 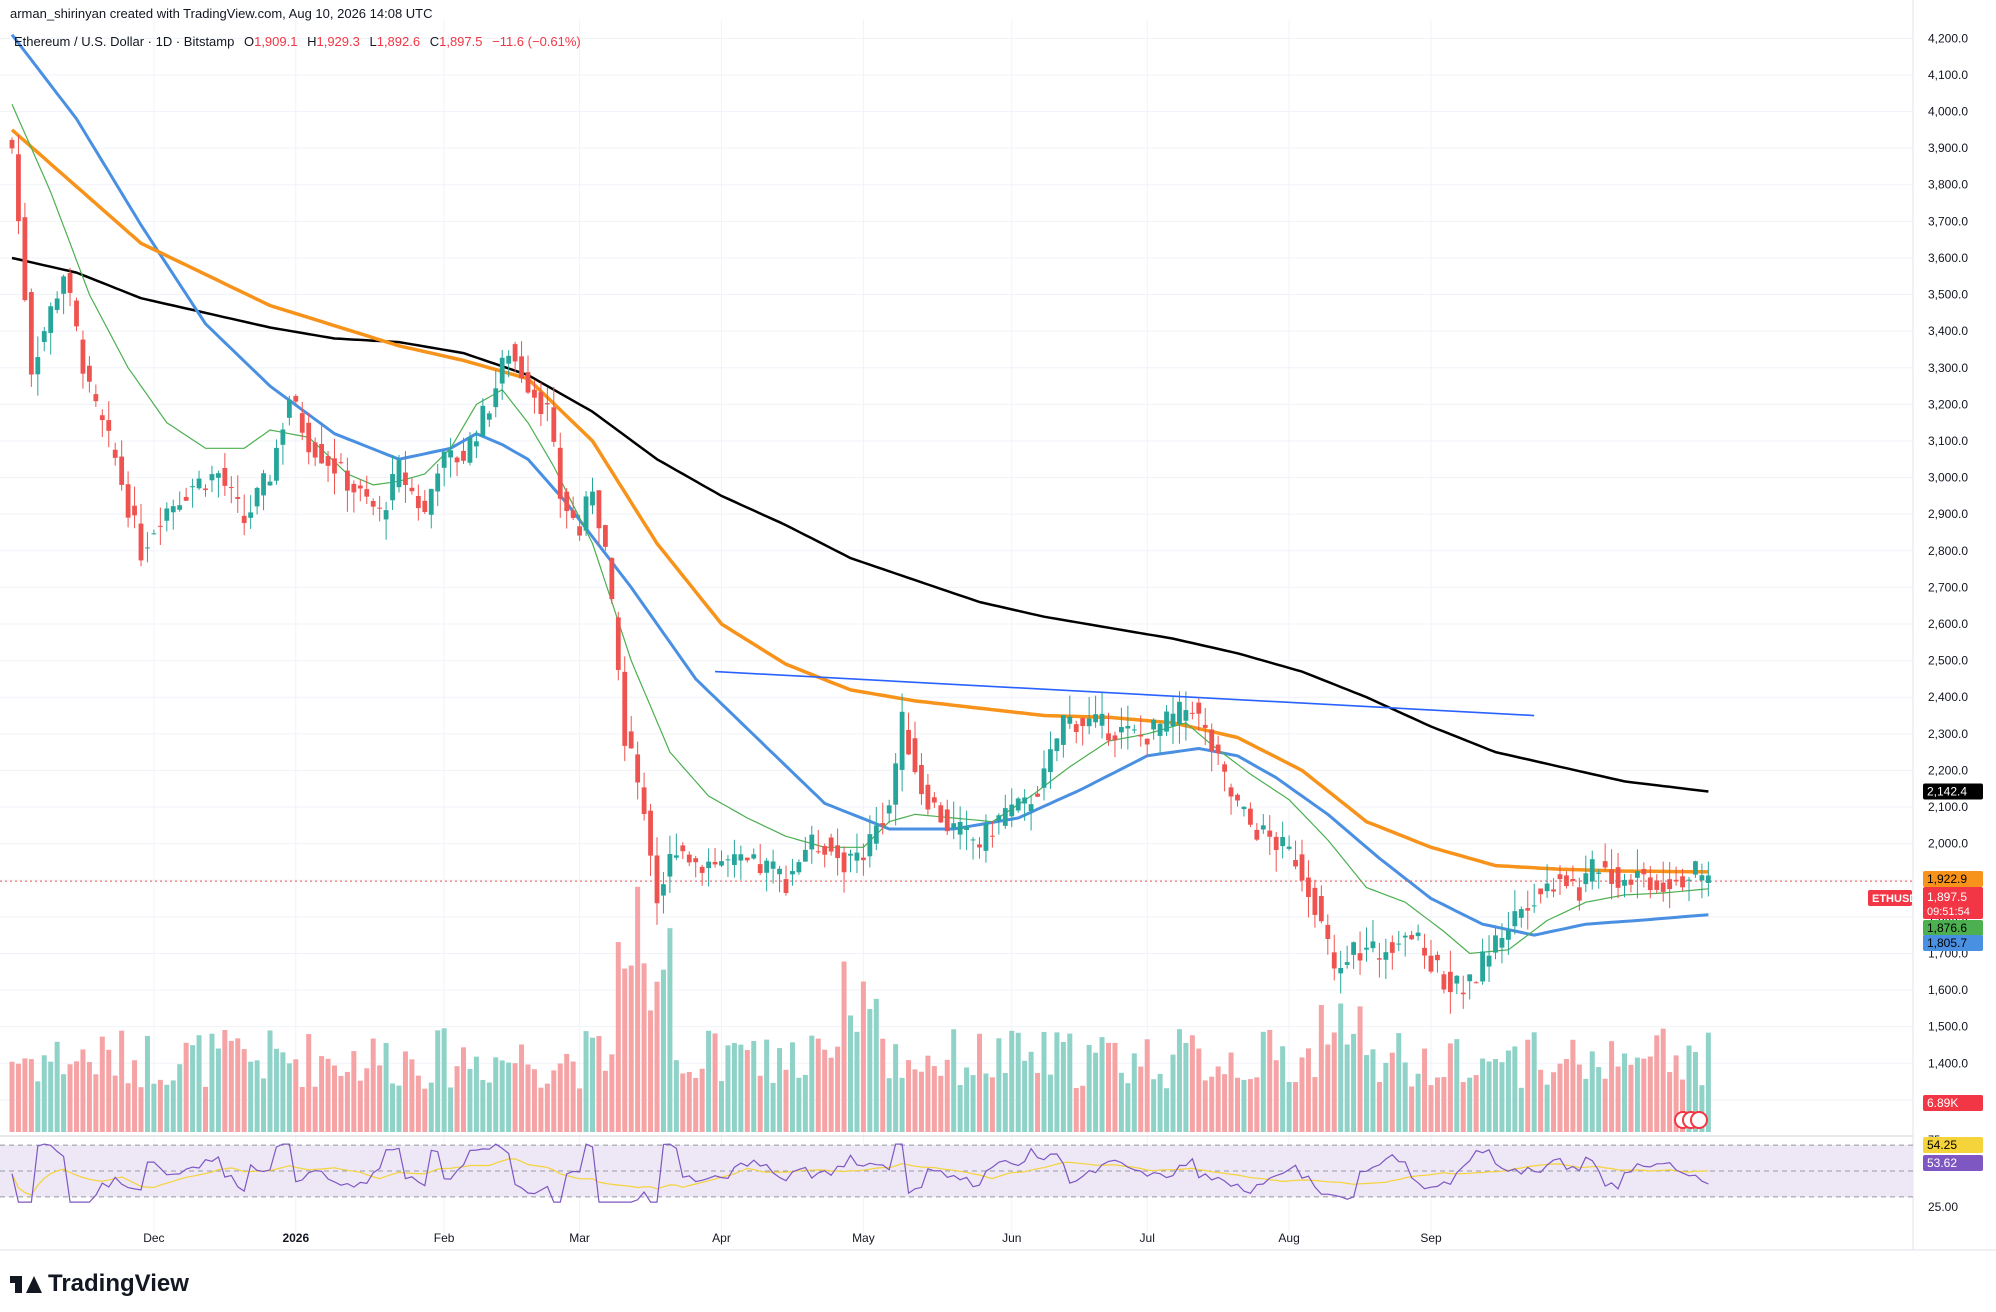 What do you see at coordinates (1953, 1145) in the screenshot?
I see `rsi-value-tag-bg` at bounding box center [1953, 1145].